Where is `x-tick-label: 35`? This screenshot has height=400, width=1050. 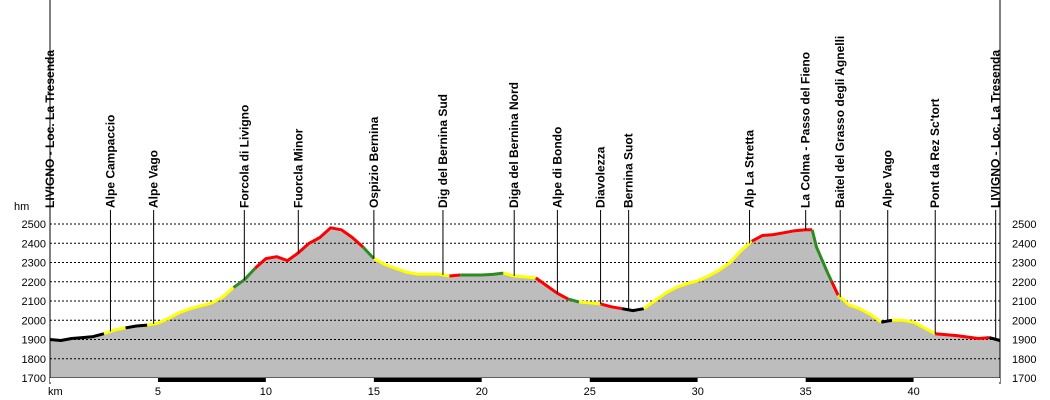 x-tick-label: 35 is located at coordinates (806, 392).